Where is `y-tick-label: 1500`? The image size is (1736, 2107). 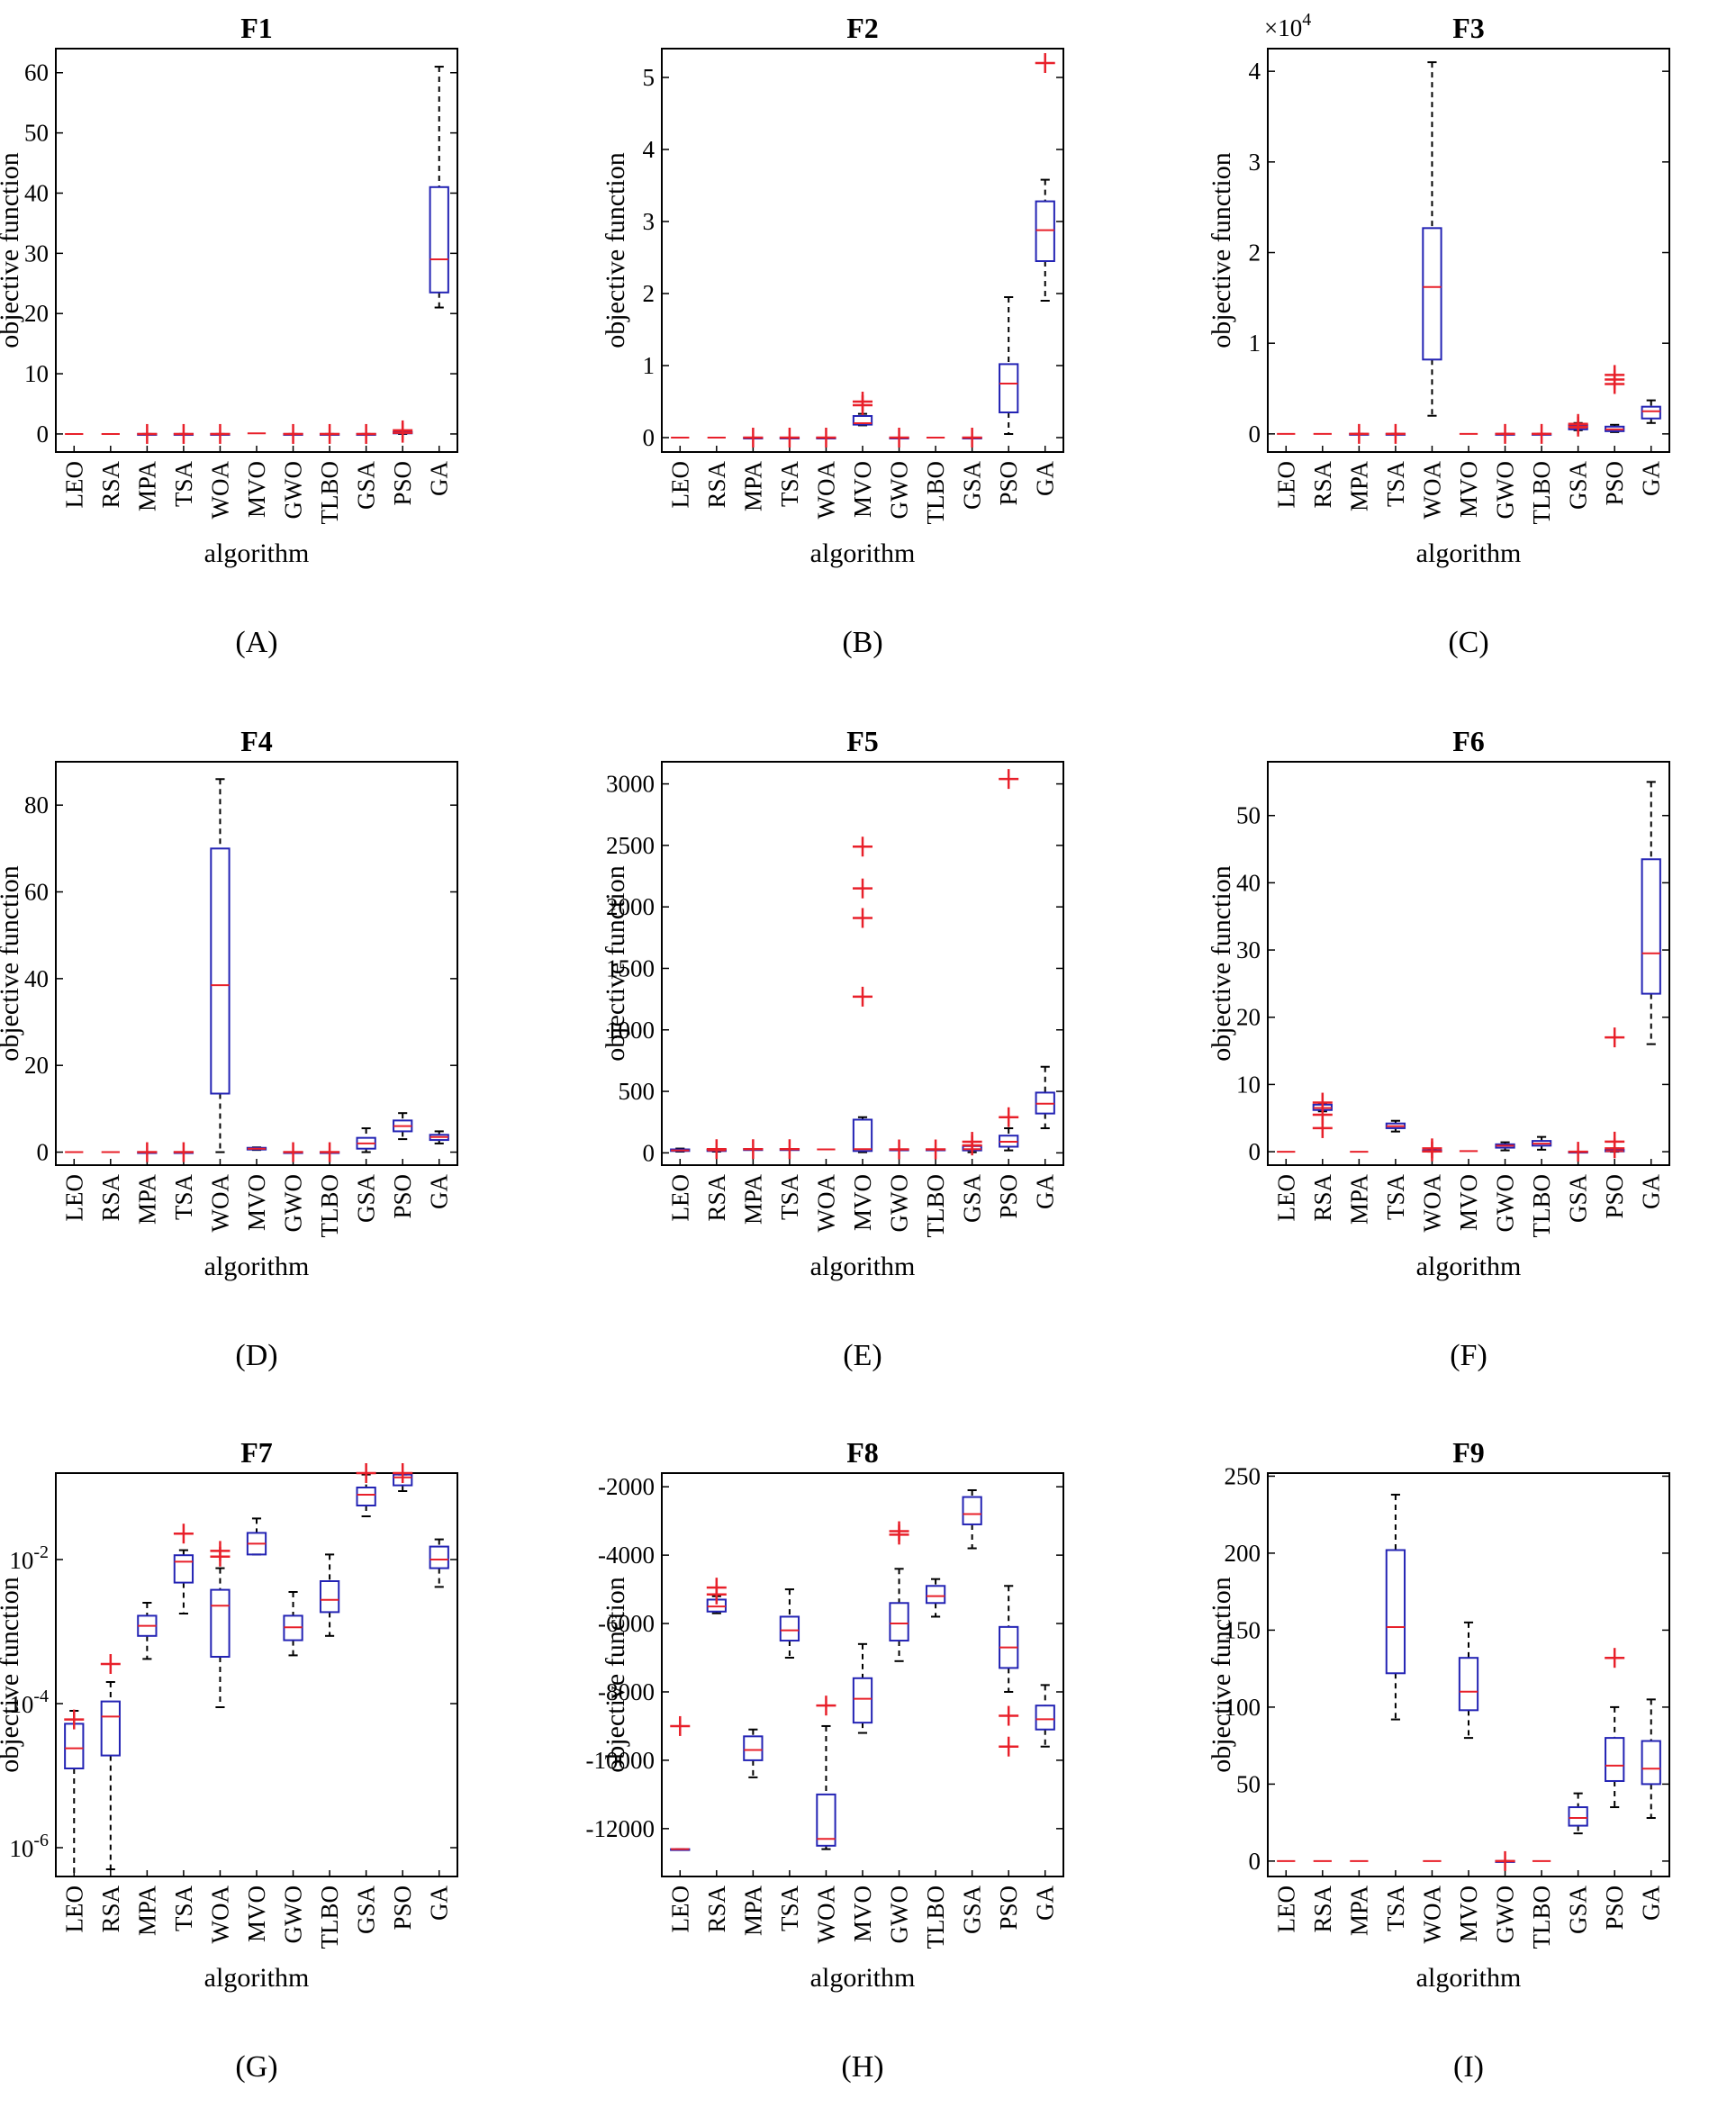
y-tick-label: 1500 is located at coordinates (630, 967).